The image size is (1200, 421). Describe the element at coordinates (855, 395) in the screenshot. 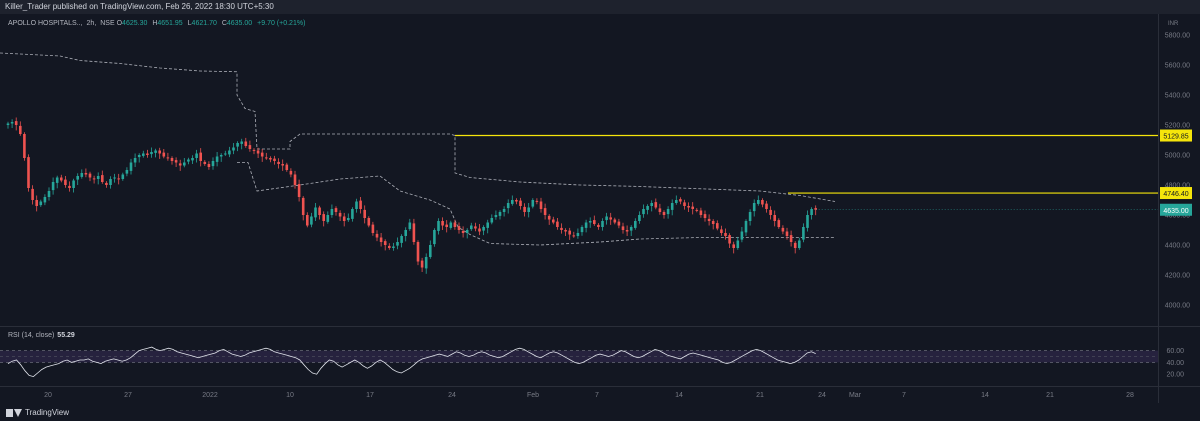

I see `date-tick-label: Mar` at that location.